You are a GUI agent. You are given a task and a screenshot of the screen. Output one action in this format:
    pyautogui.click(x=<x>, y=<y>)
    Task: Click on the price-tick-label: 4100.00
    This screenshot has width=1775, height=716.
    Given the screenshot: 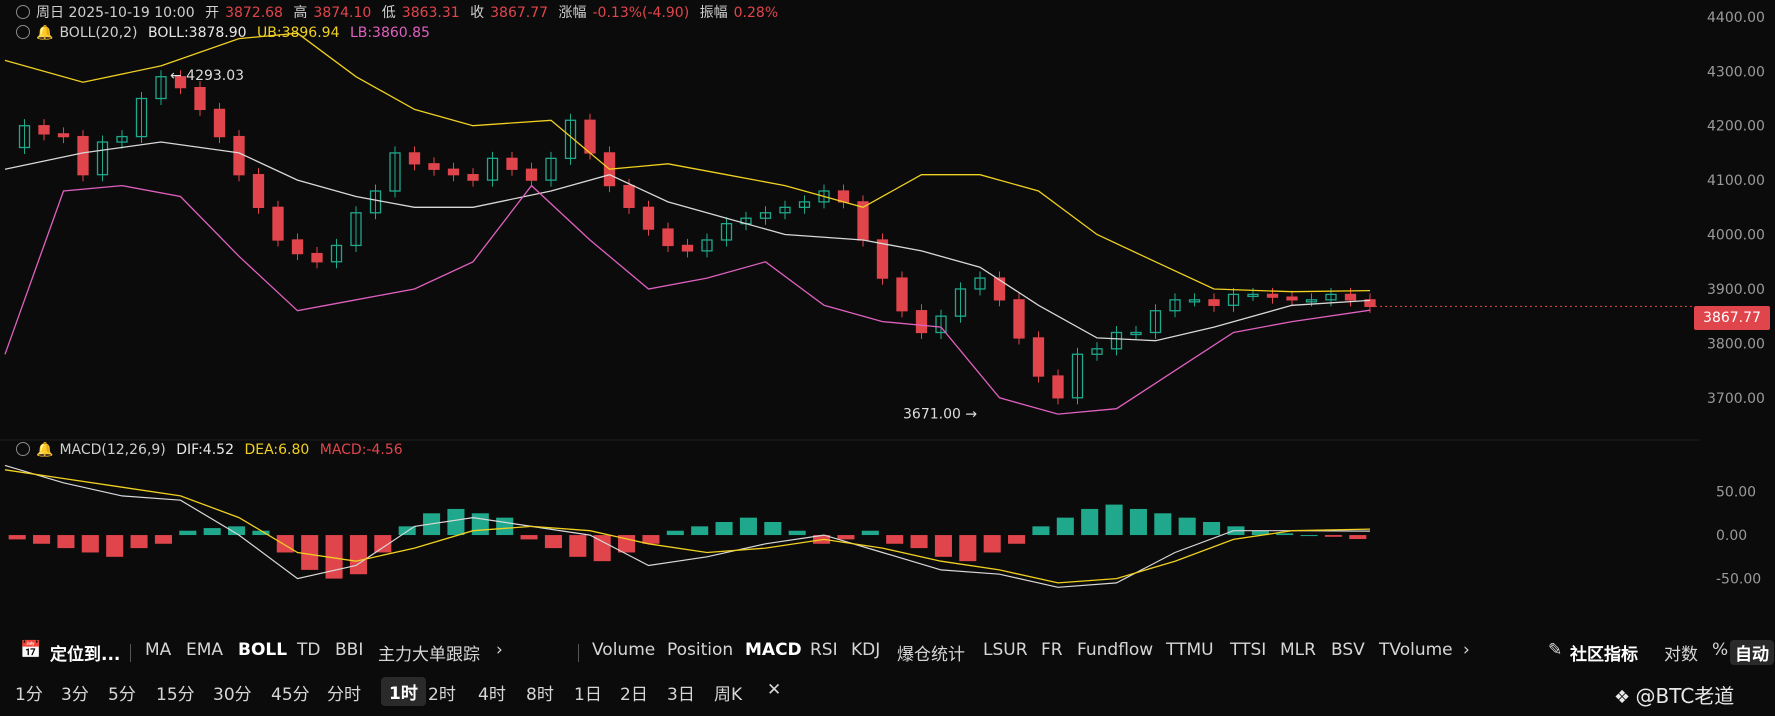 What is the action you would take?
    pyautogui.click(x=1736, y=181)
    